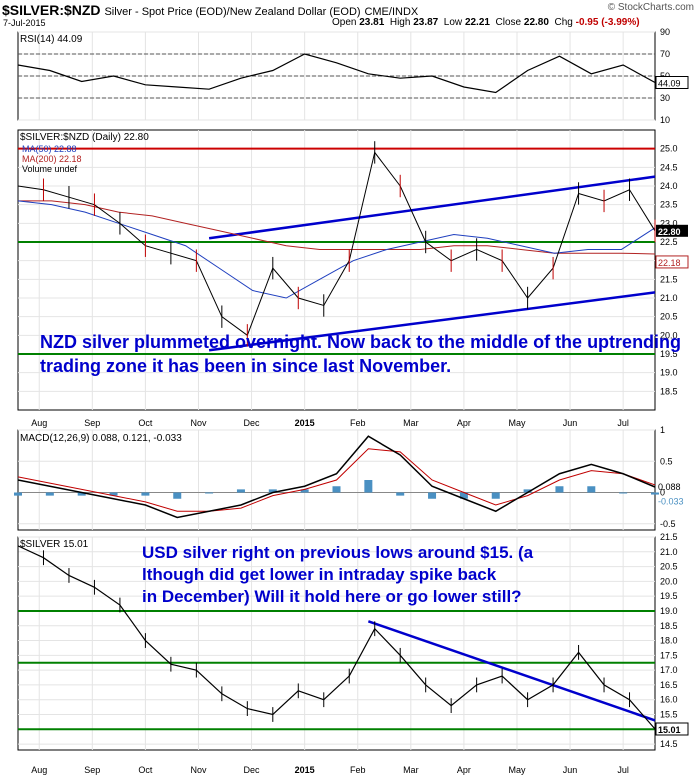 The width and height of the screenshot is (700, 780). What do you see at coordinates (517, 423) in the screenshot?
I see `x-tick-label: May` at bounding box center [517, 423].